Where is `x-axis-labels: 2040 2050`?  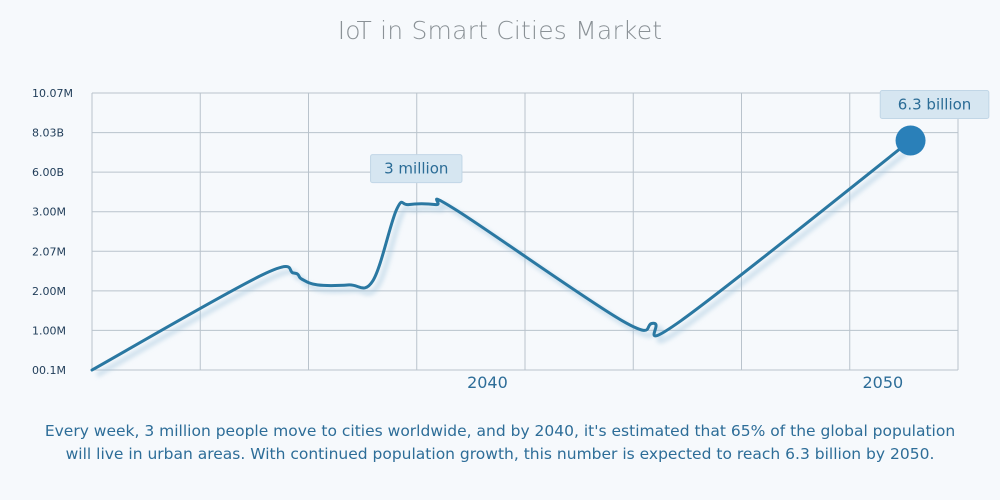 x-axis-labels: 2040 2050 is located at coordinates (685, 382).